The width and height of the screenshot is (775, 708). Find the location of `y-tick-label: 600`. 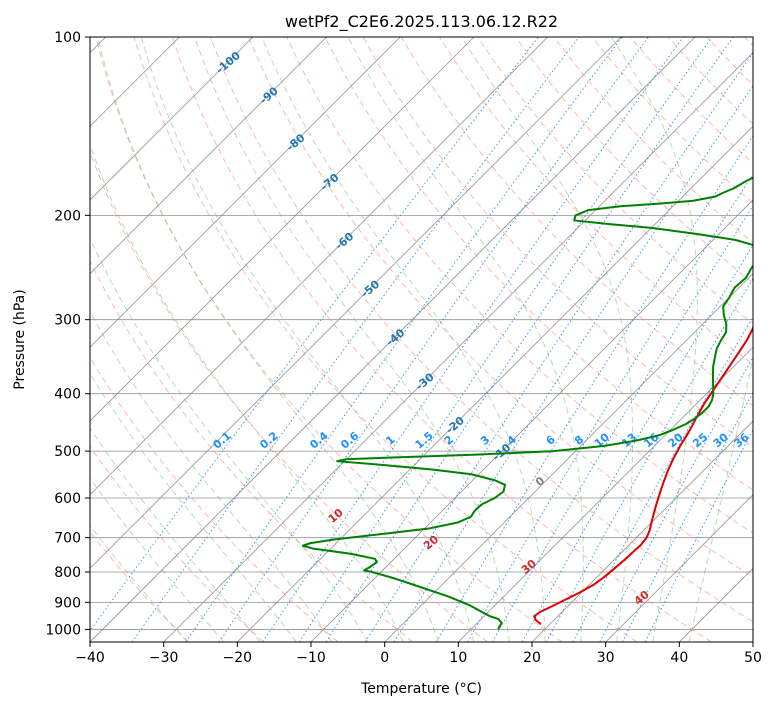

y-tick-label: 600 is located at coordinates (67, 499).